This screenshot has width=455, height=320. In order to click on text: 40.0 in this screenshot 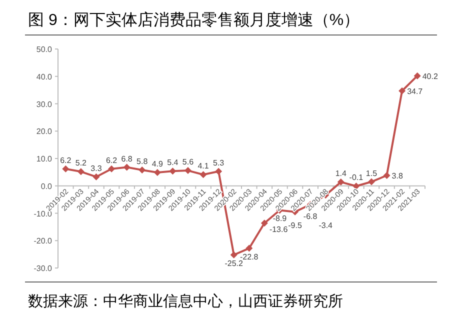, I will do `click(44, 77)`.